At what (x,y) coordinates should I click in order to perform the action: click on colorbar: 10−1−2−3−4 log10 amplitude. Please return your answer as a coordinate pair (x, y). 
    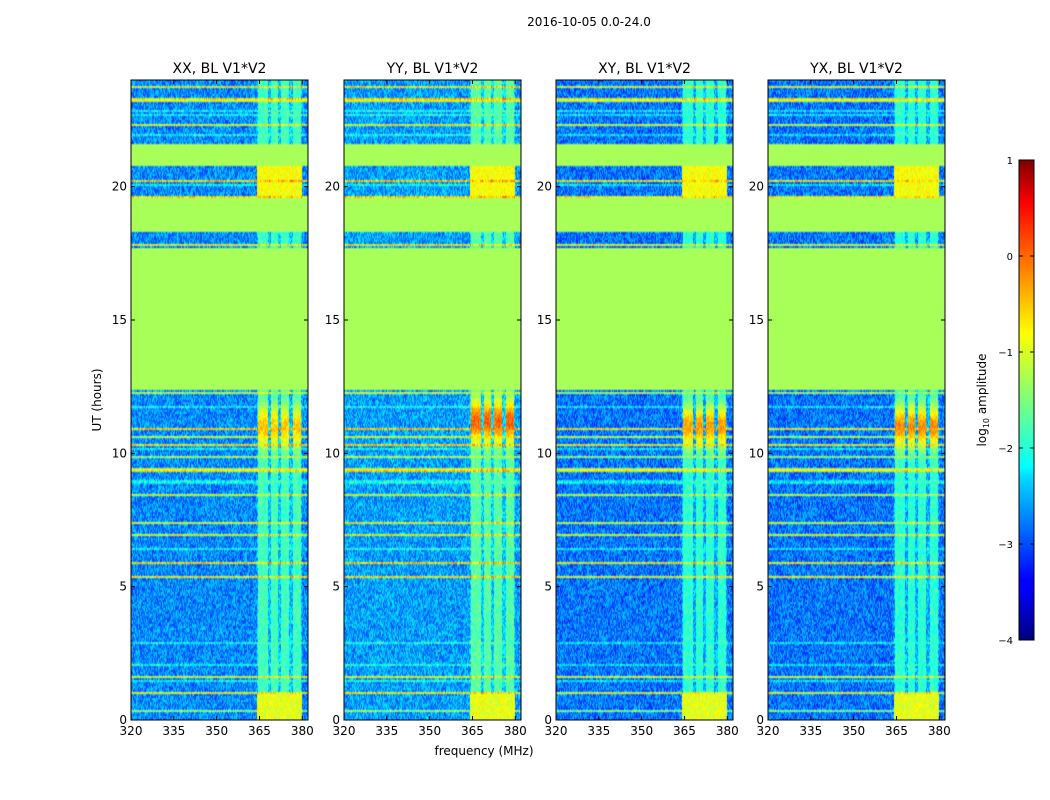
    Looking at the image, I should click on (1005, 401).